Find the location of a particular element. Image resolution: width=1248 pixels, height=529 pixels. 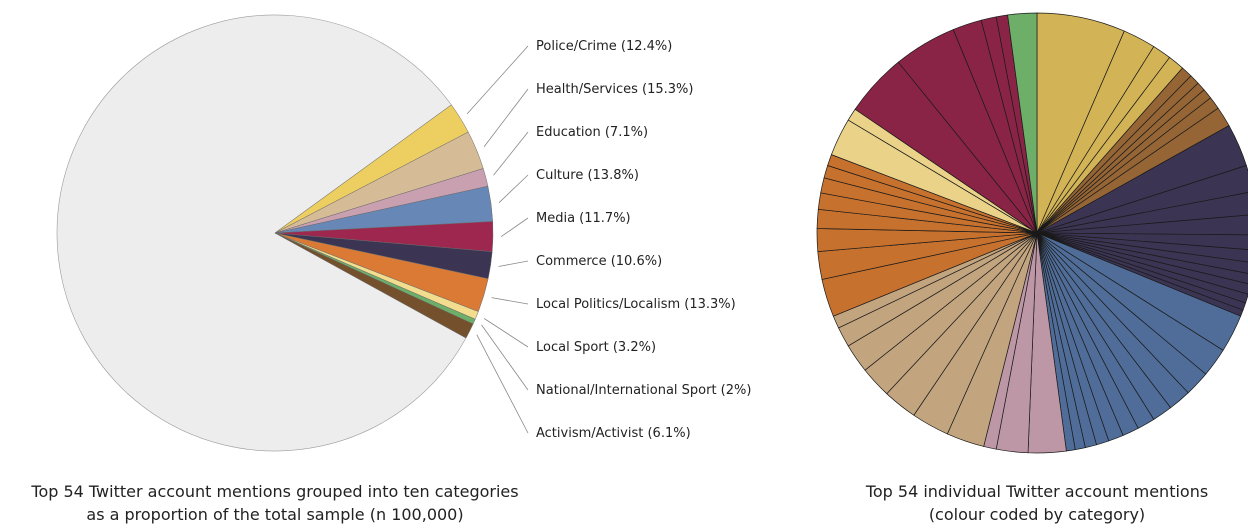

category-label-local-politics-localism: Local Politics/Localism (13.3%) is located at coordinates (636, 304).